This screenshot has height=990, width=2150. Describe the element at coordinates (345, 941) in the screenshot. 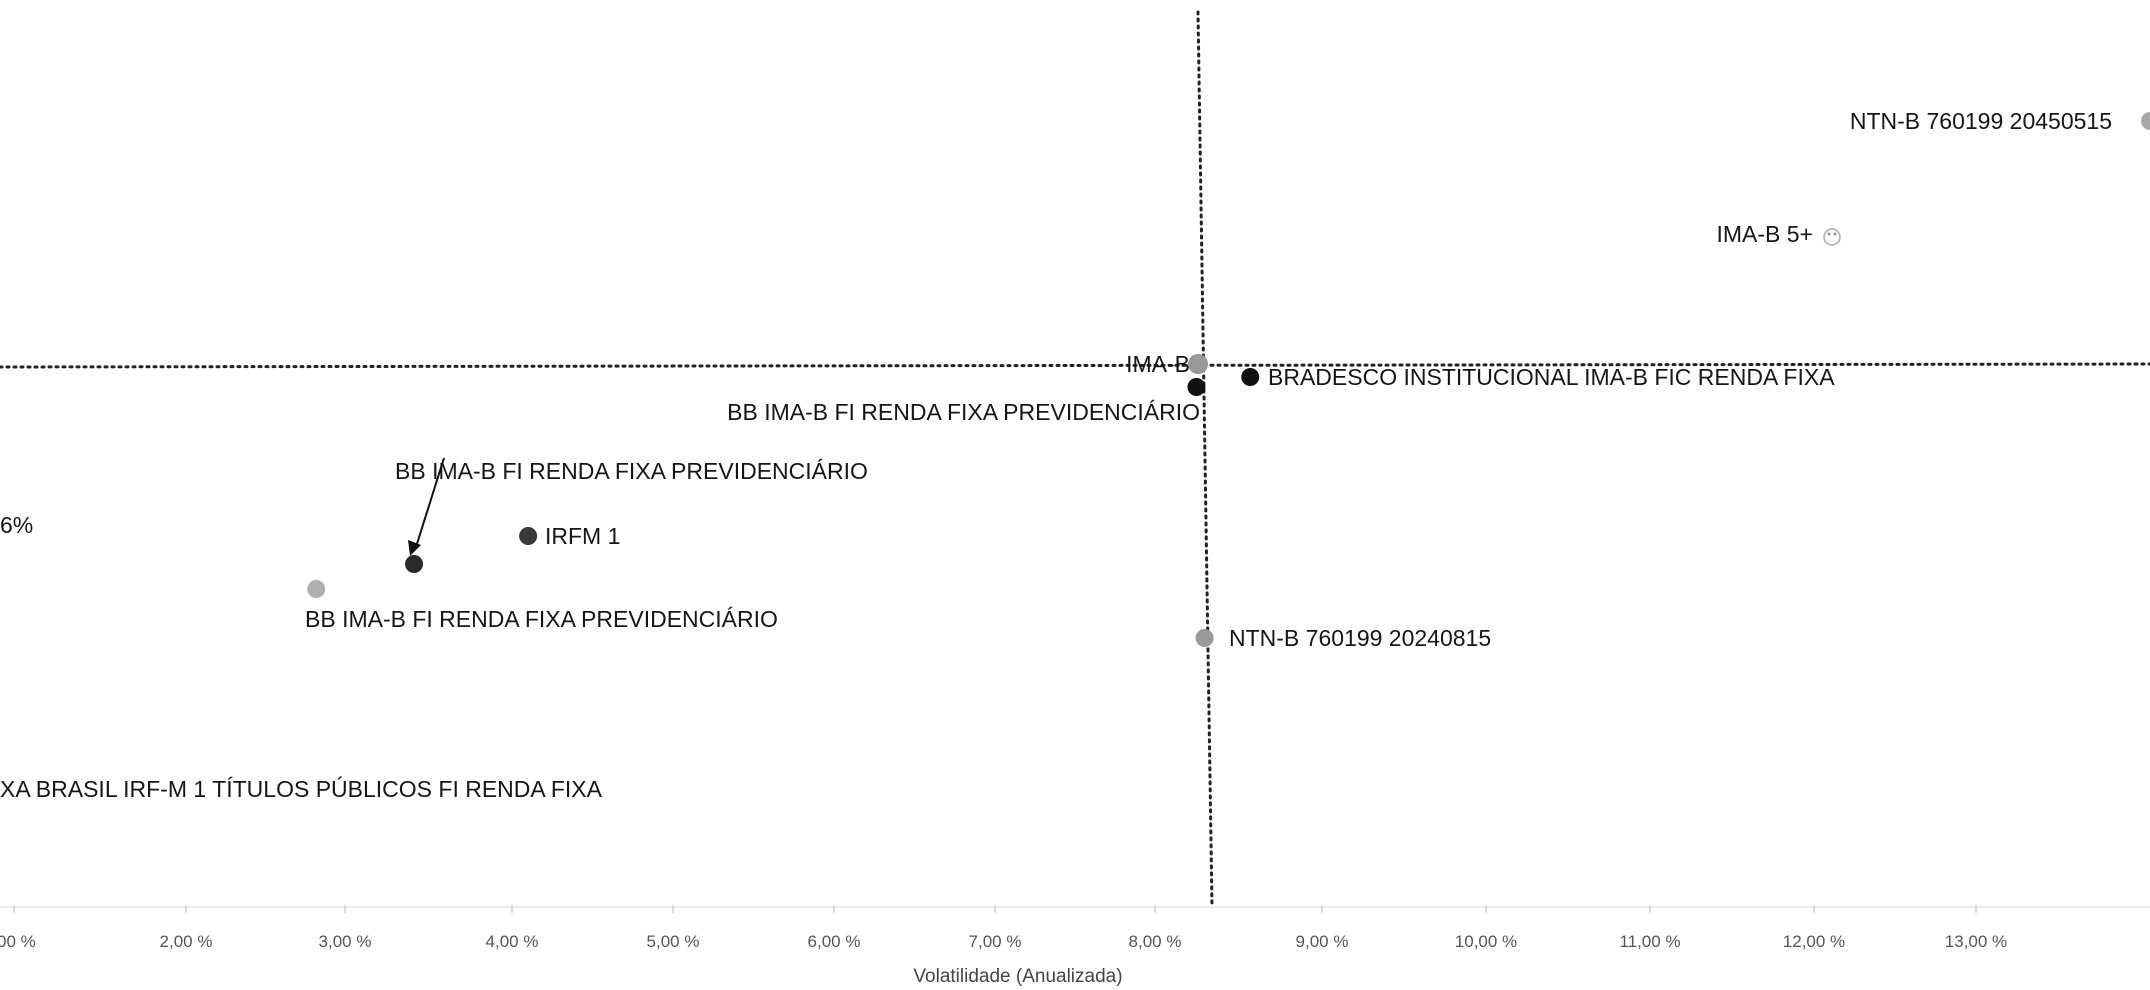

I see `x-tick-label: 3,00 %` at that location.